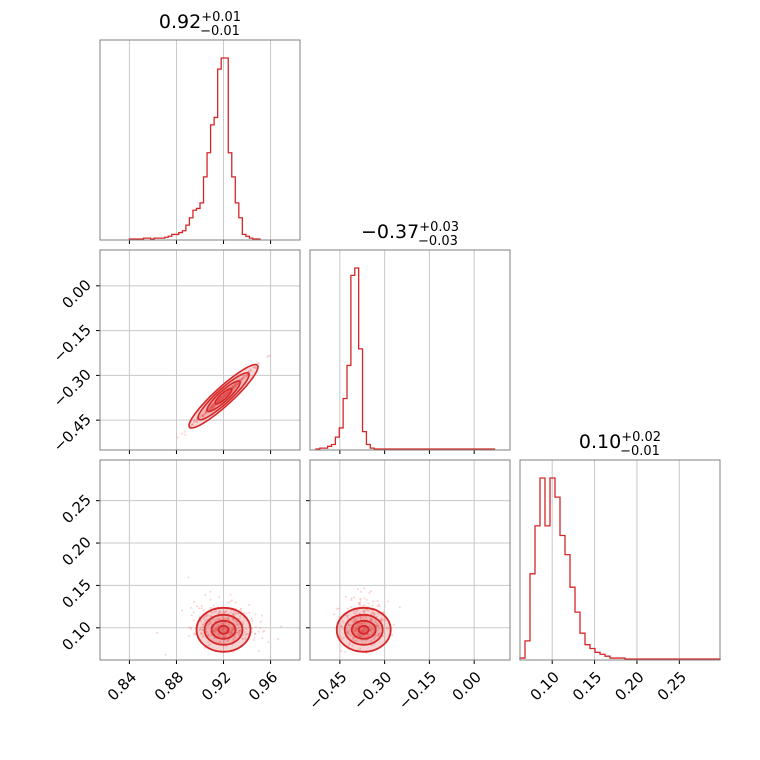 Image resolution: width=760 pixels, height=760 pixels. What do you see at coordinates (76, 594) in the screenshot?
I see `y-tick-label: 0.15` at bounding box center [76, 594].